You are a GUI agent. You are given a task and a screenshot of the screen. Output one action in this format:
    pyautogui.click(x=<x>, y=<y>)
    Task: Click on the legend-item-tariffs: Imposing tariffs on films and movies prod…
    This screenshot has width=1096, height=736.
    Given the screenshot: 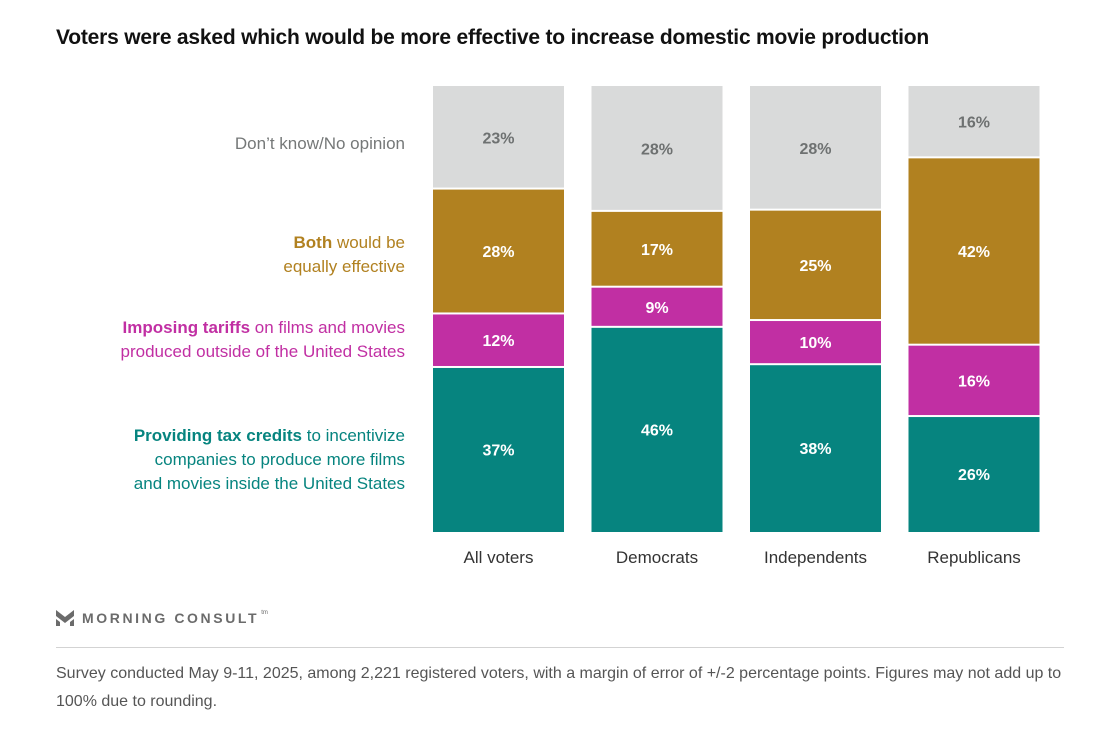 What is the action you would take?
    pyautogui.click(x=263, y=340)
    